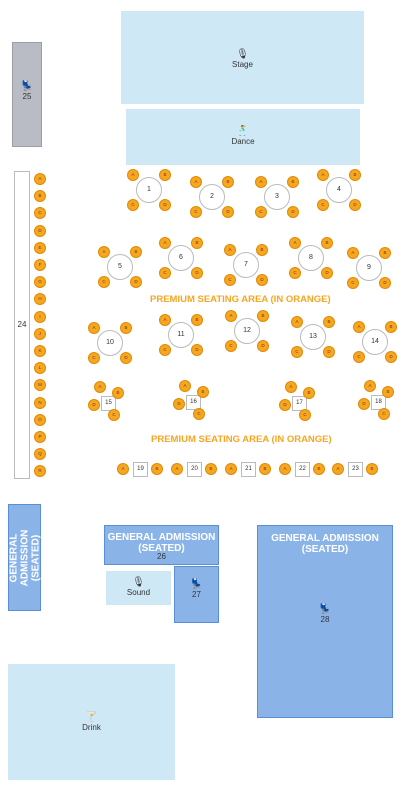  Describe the element at coordinates (40, 282) in the screenshot. I see `section-24-seat: G` at that location.